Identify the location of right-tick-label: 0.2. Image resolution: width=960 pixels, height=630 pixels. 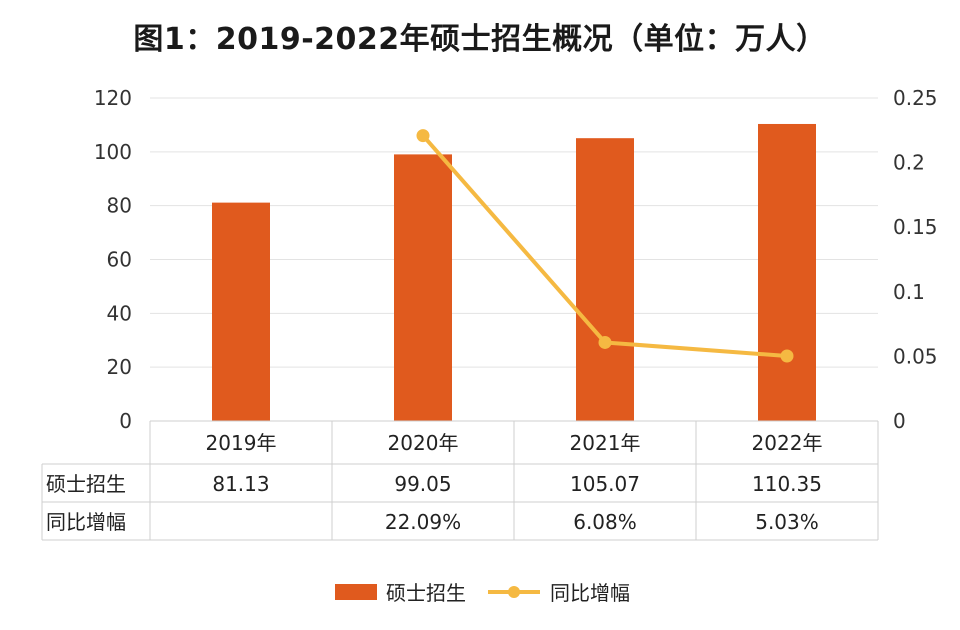
(909, 163).